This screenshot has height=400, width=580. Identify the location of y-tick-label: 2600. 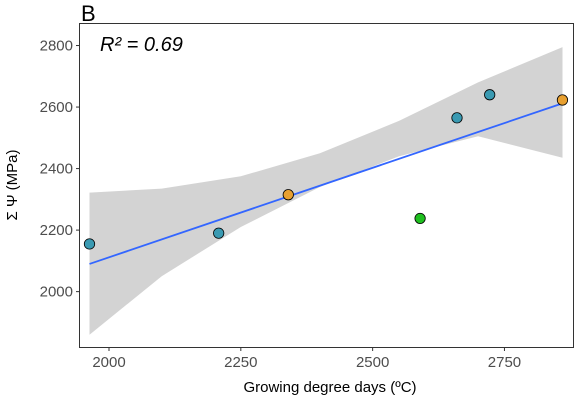
(56, 107).